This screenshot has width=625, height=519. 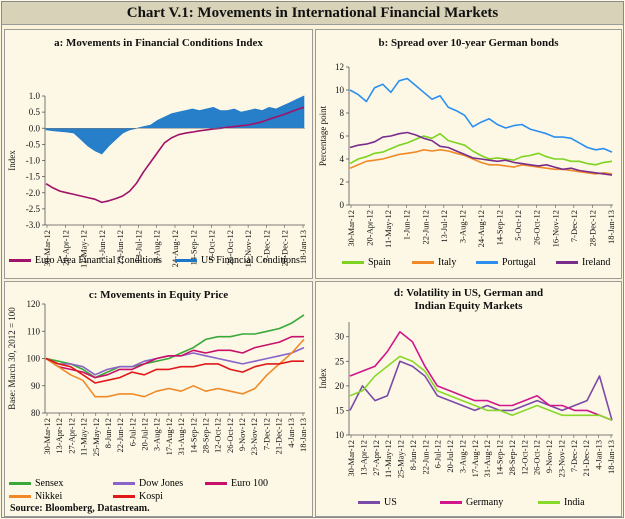 What do you see at coordinates (148, 483) in the screenshot?
I see `legend-dowjones: Dow Jones` at bounding box center [148, 483].